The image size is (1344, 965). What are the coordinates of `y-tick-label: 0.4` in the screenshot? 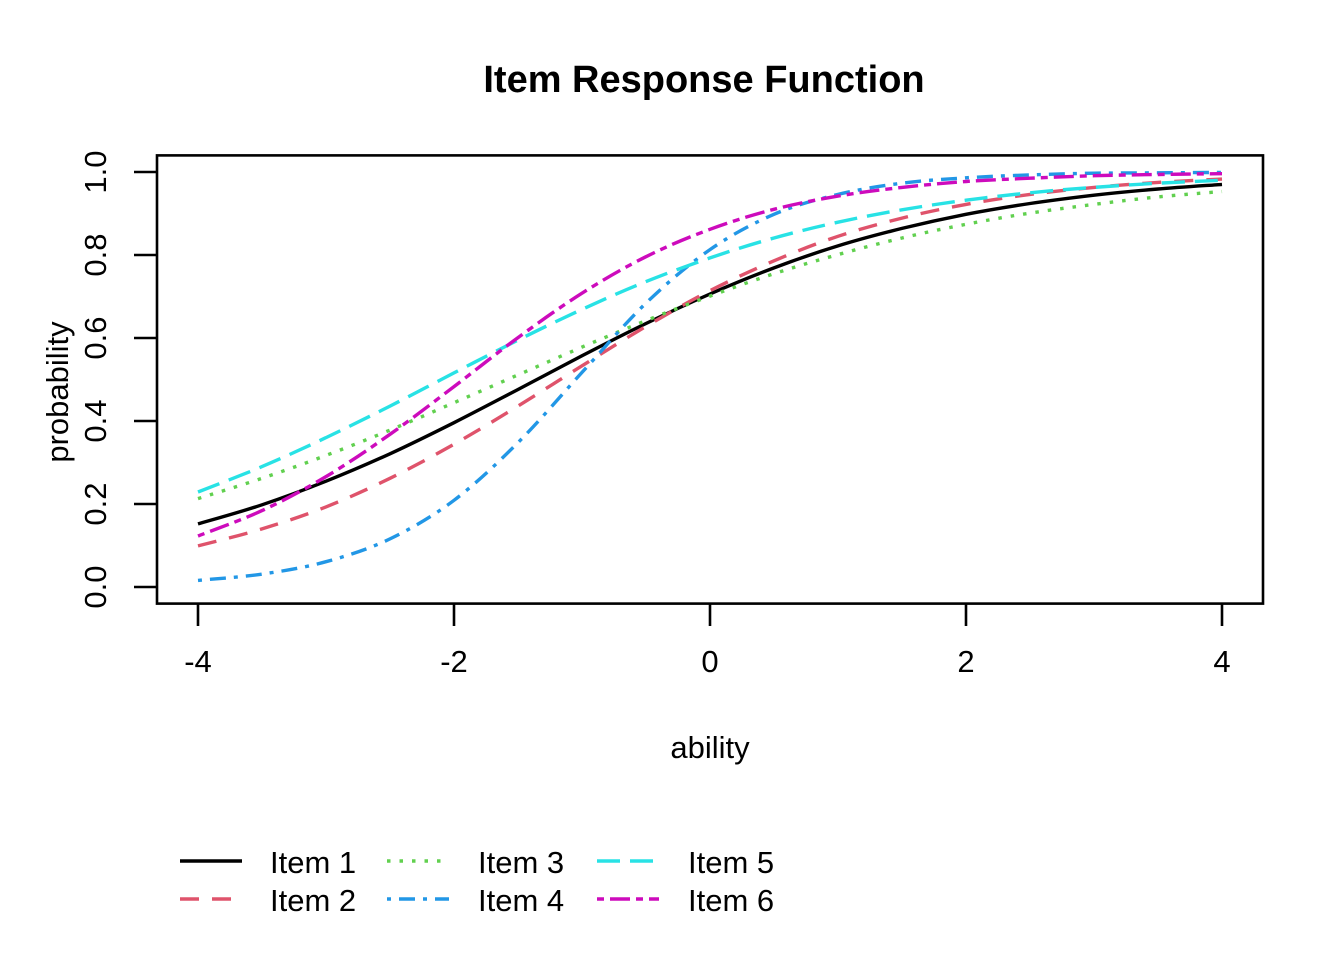 It's located at (95, 420).